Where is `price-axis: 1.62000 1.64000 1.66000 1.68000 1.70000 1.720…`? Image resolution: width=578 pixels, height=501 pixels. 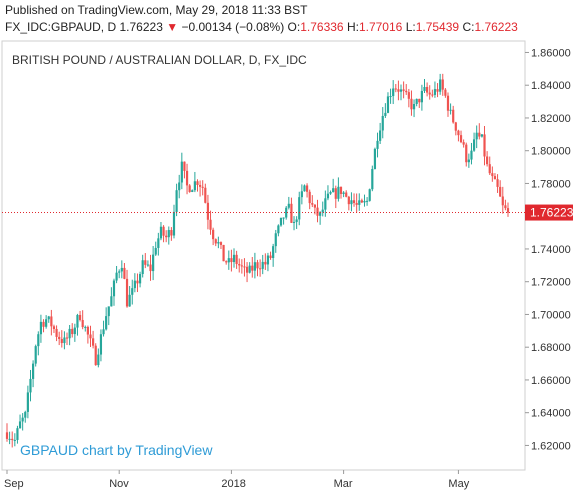 price-axis: 1.62000 1.64000 1.66000 1.68000 1.70000 1.720… is located at coordinates (548, 249).